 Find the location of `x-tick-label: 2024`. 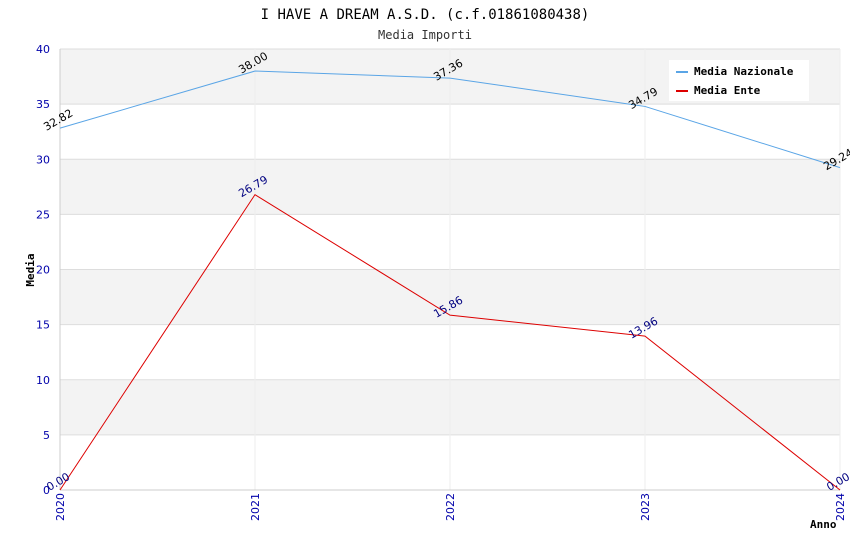

x-tick-label: 2024 is located at coordinates (840, 507).